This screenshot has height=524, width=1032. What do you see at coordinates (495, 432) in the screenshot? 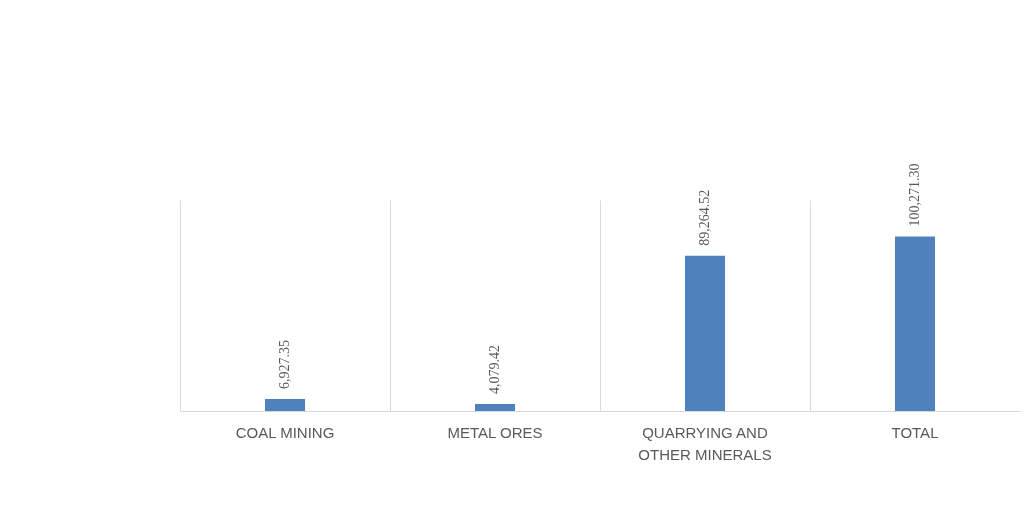
I see `x-tick-label: METAL ORES` at bounding box center [495, 432].